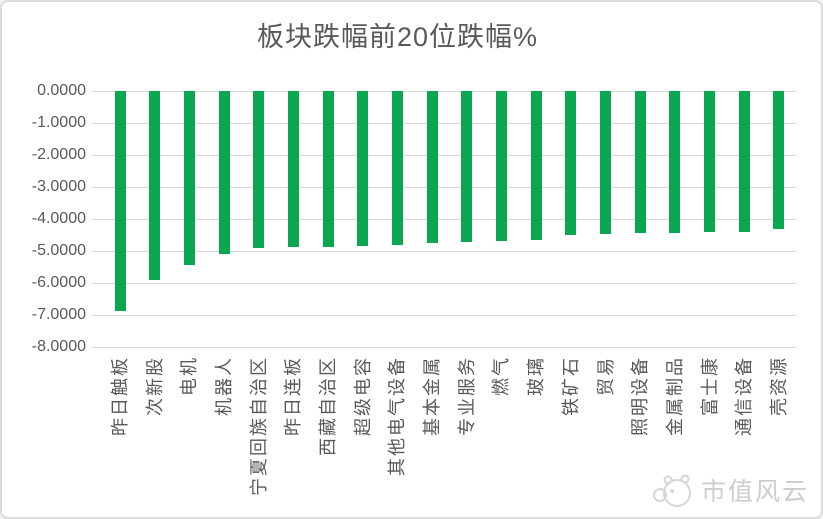 The image size is (823, 519). What do you see at coordinates (58, 218) in the screenshot?
I see `y-axis-tick-label: -4.0000` at bounding box center [58, 218].